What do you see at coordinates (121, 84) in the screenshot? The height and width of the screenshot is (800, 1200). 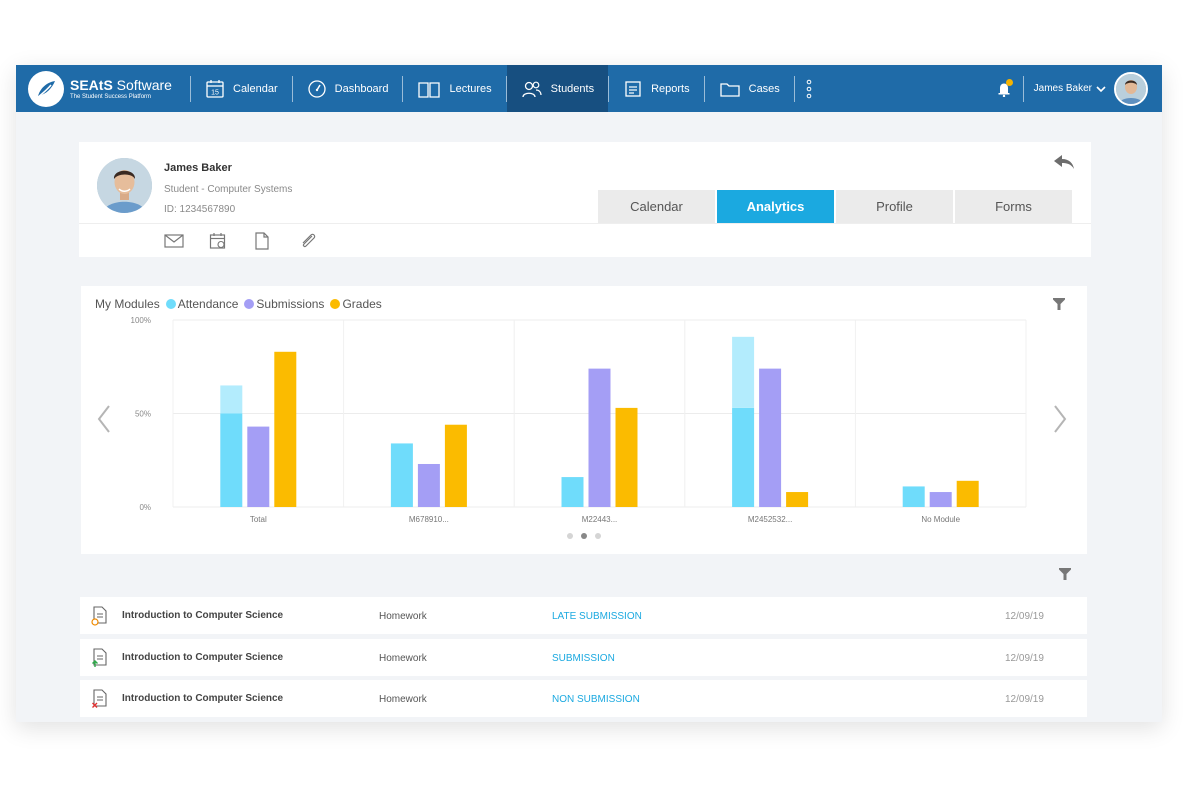 I see `brand-name: SEAtS Software` at bounding box center [121, 84].